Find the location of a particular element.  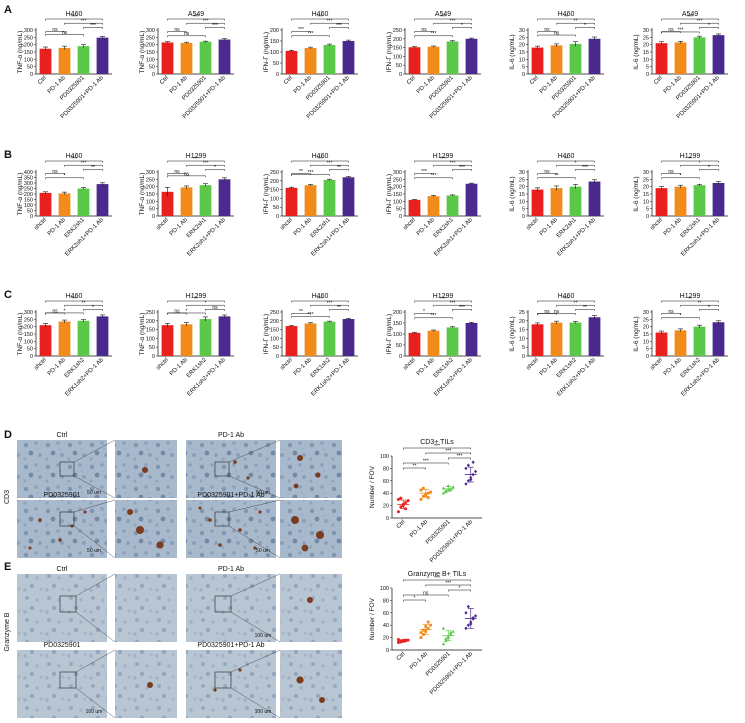

y-tick-label: 50 is located at coordinates (399, 210).